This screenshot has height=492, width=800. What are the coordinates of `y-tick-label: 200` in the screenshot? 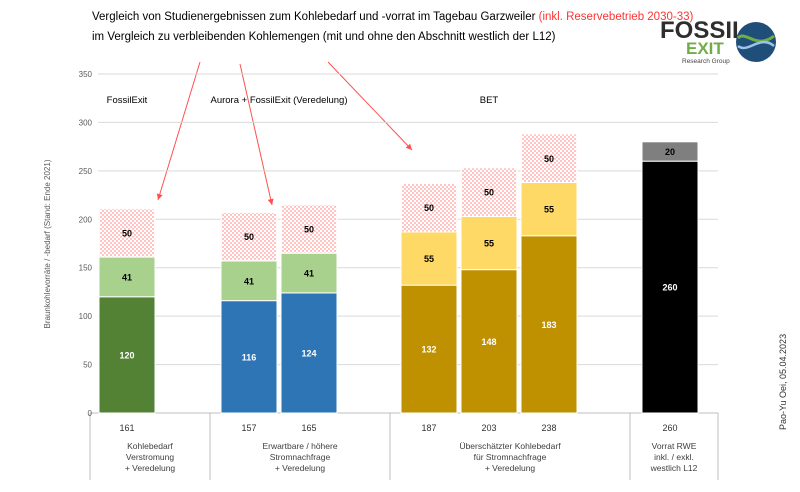 It's located at (86, 219).